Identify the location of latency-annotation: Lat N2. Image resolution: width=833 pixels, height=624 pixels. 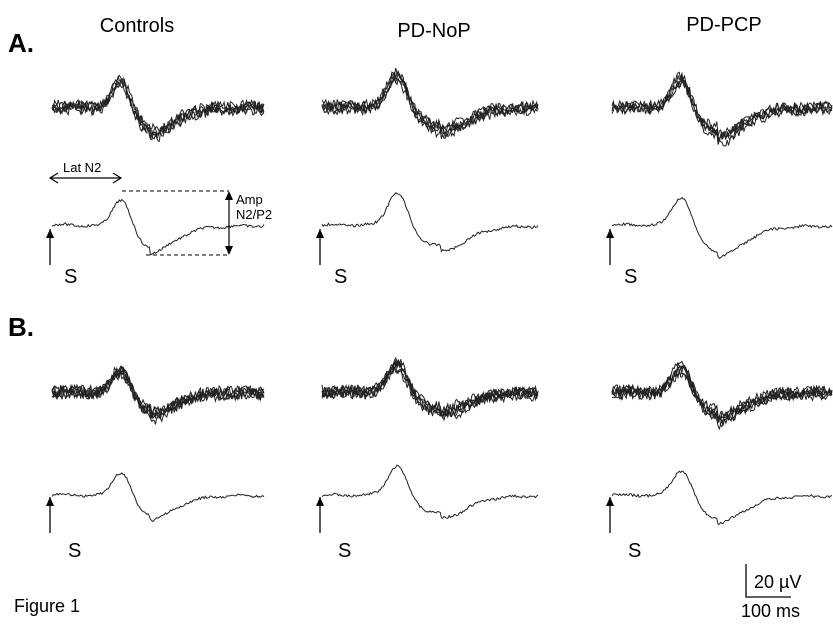
(85, 172).